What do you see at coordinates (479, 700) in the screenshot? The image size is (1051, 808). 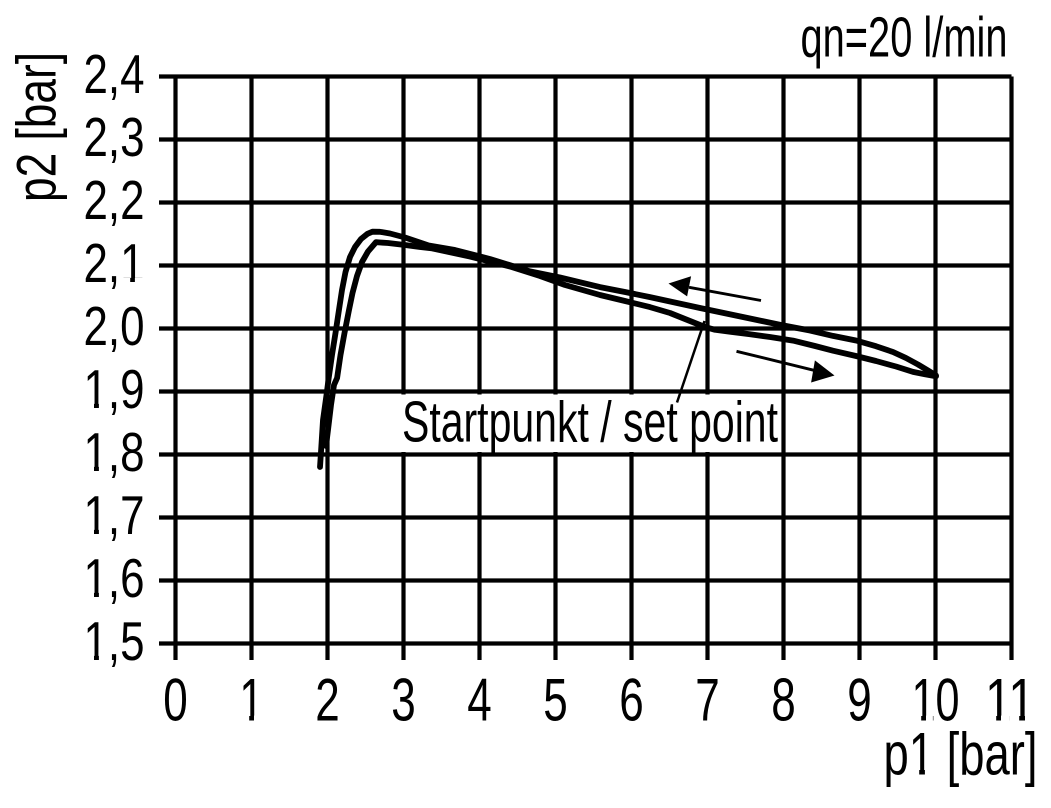 I see `svg-text: 4` at bounding box center [479, 700].